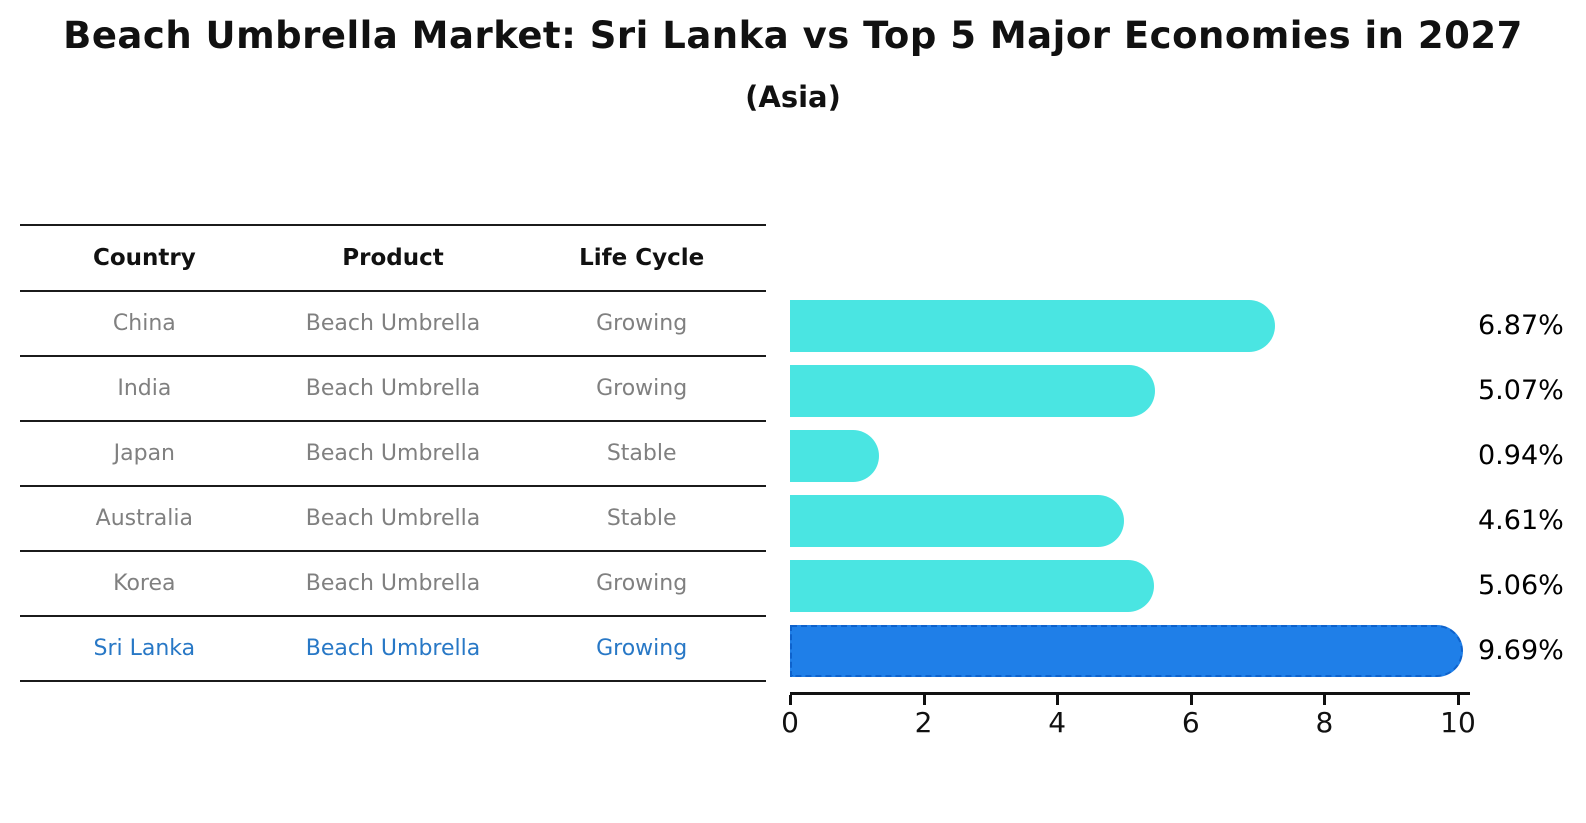 The image size is (1586, 823). I want to click on table-row-sri-lanka: Sri Lanka Beach Umbrella Growing, so click(393, 649).